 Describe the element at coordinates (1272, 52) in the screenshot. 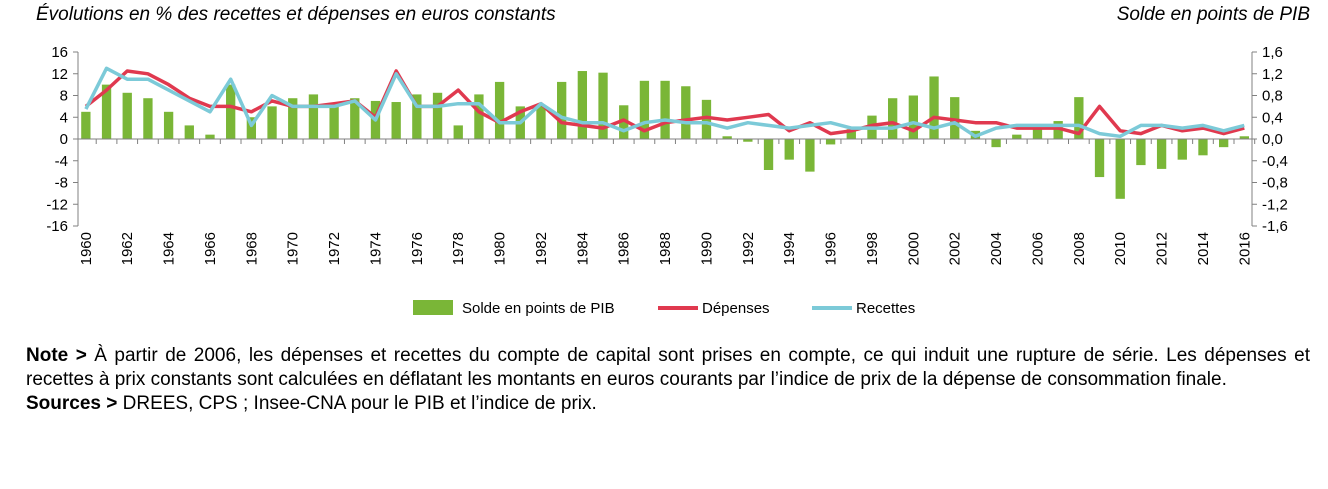

I see `right-y-tick-label: 1,6` at that location.